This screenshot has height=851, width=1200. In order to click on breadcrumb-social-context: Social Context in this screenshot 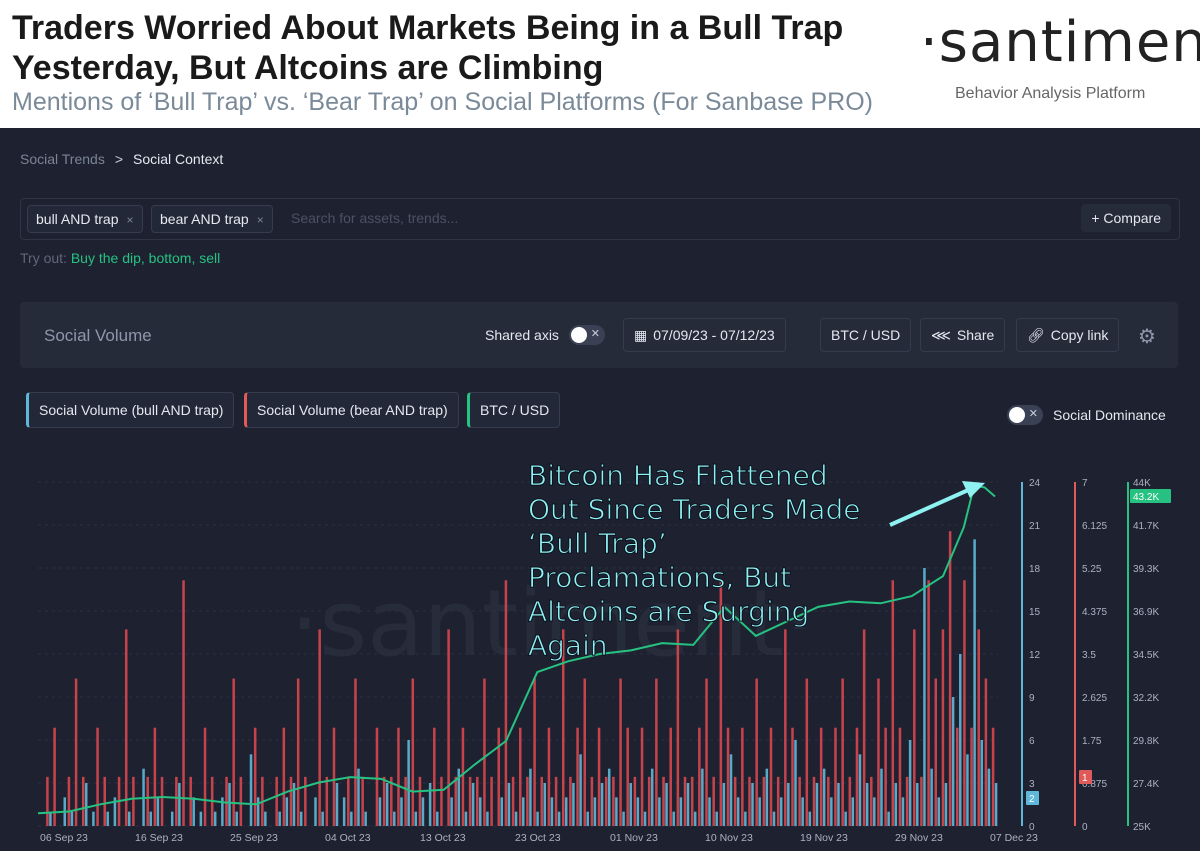, I will do `click(178, 159)`.